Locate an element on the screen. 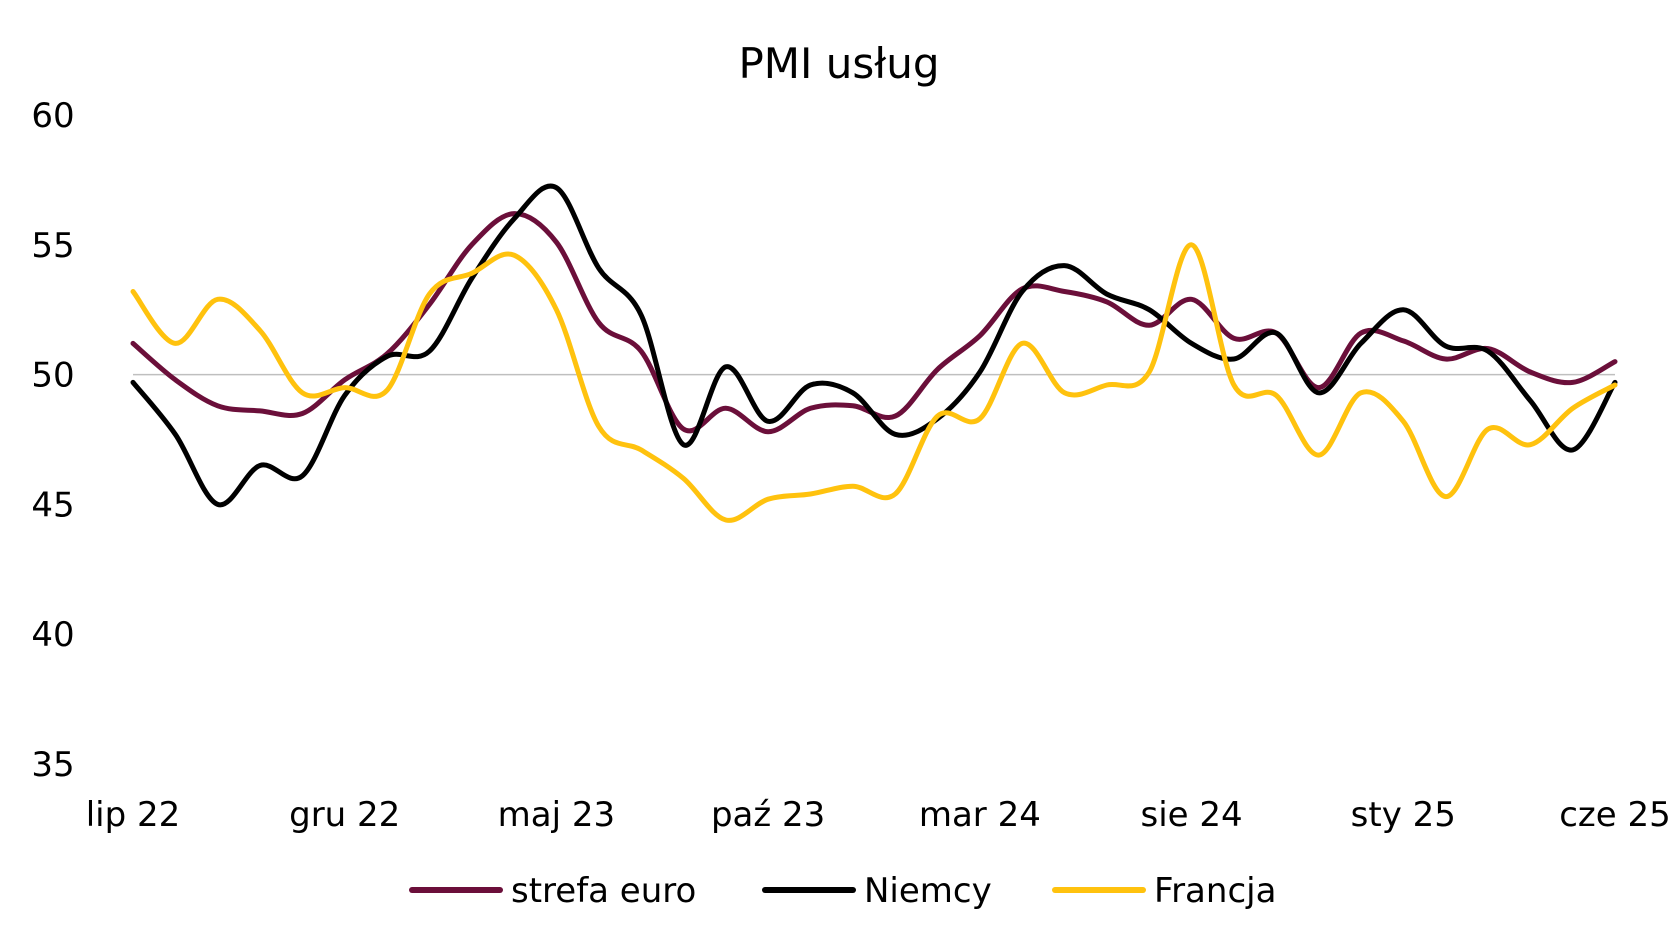 This screenshot has height=949, width=1678. x-tick-label: mar 24 is located at coordinates (980, 815).